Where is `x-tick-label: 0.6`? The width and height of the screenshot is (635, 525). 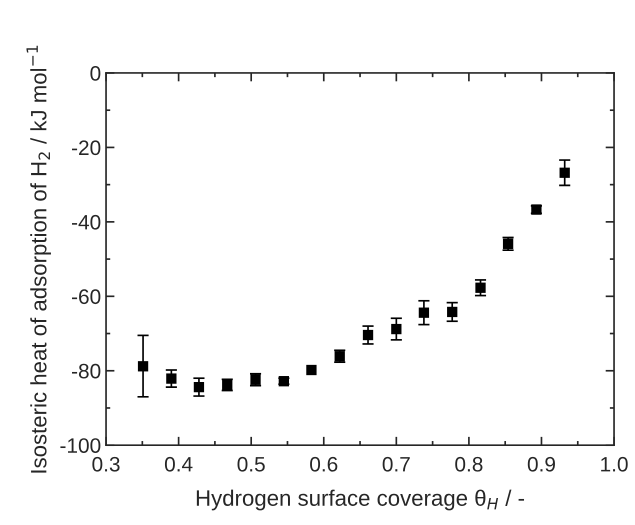
x-tick-label: 0.6 is located at coordinates (324, 464).